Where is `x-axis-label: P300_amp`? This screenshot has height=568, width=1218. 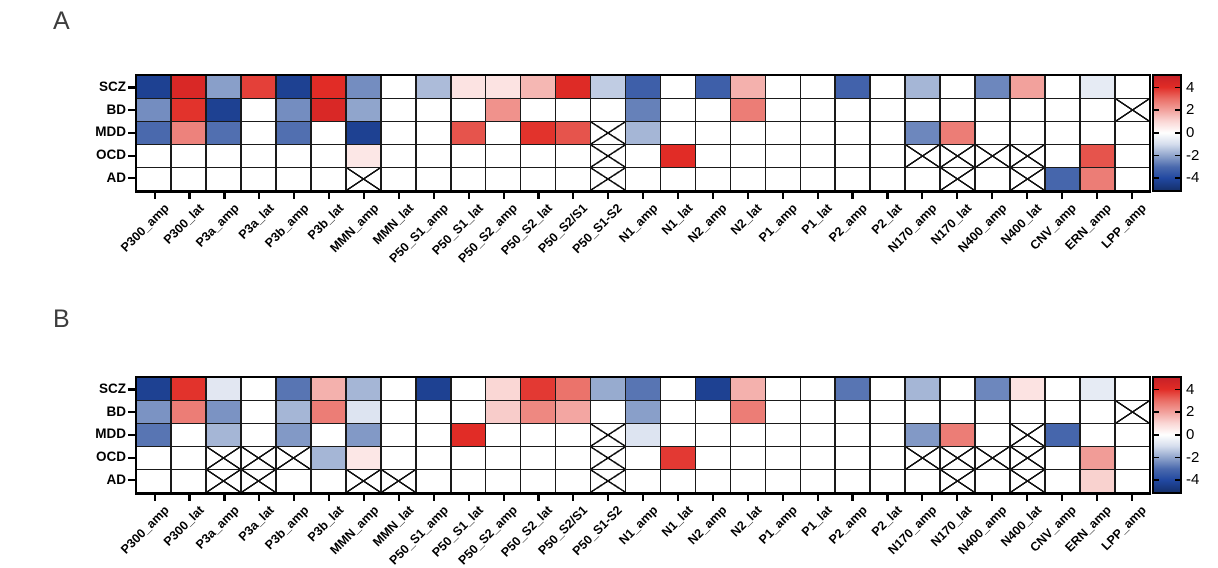 x-axis-label: P300_amp is located at coordinates (144, 529).